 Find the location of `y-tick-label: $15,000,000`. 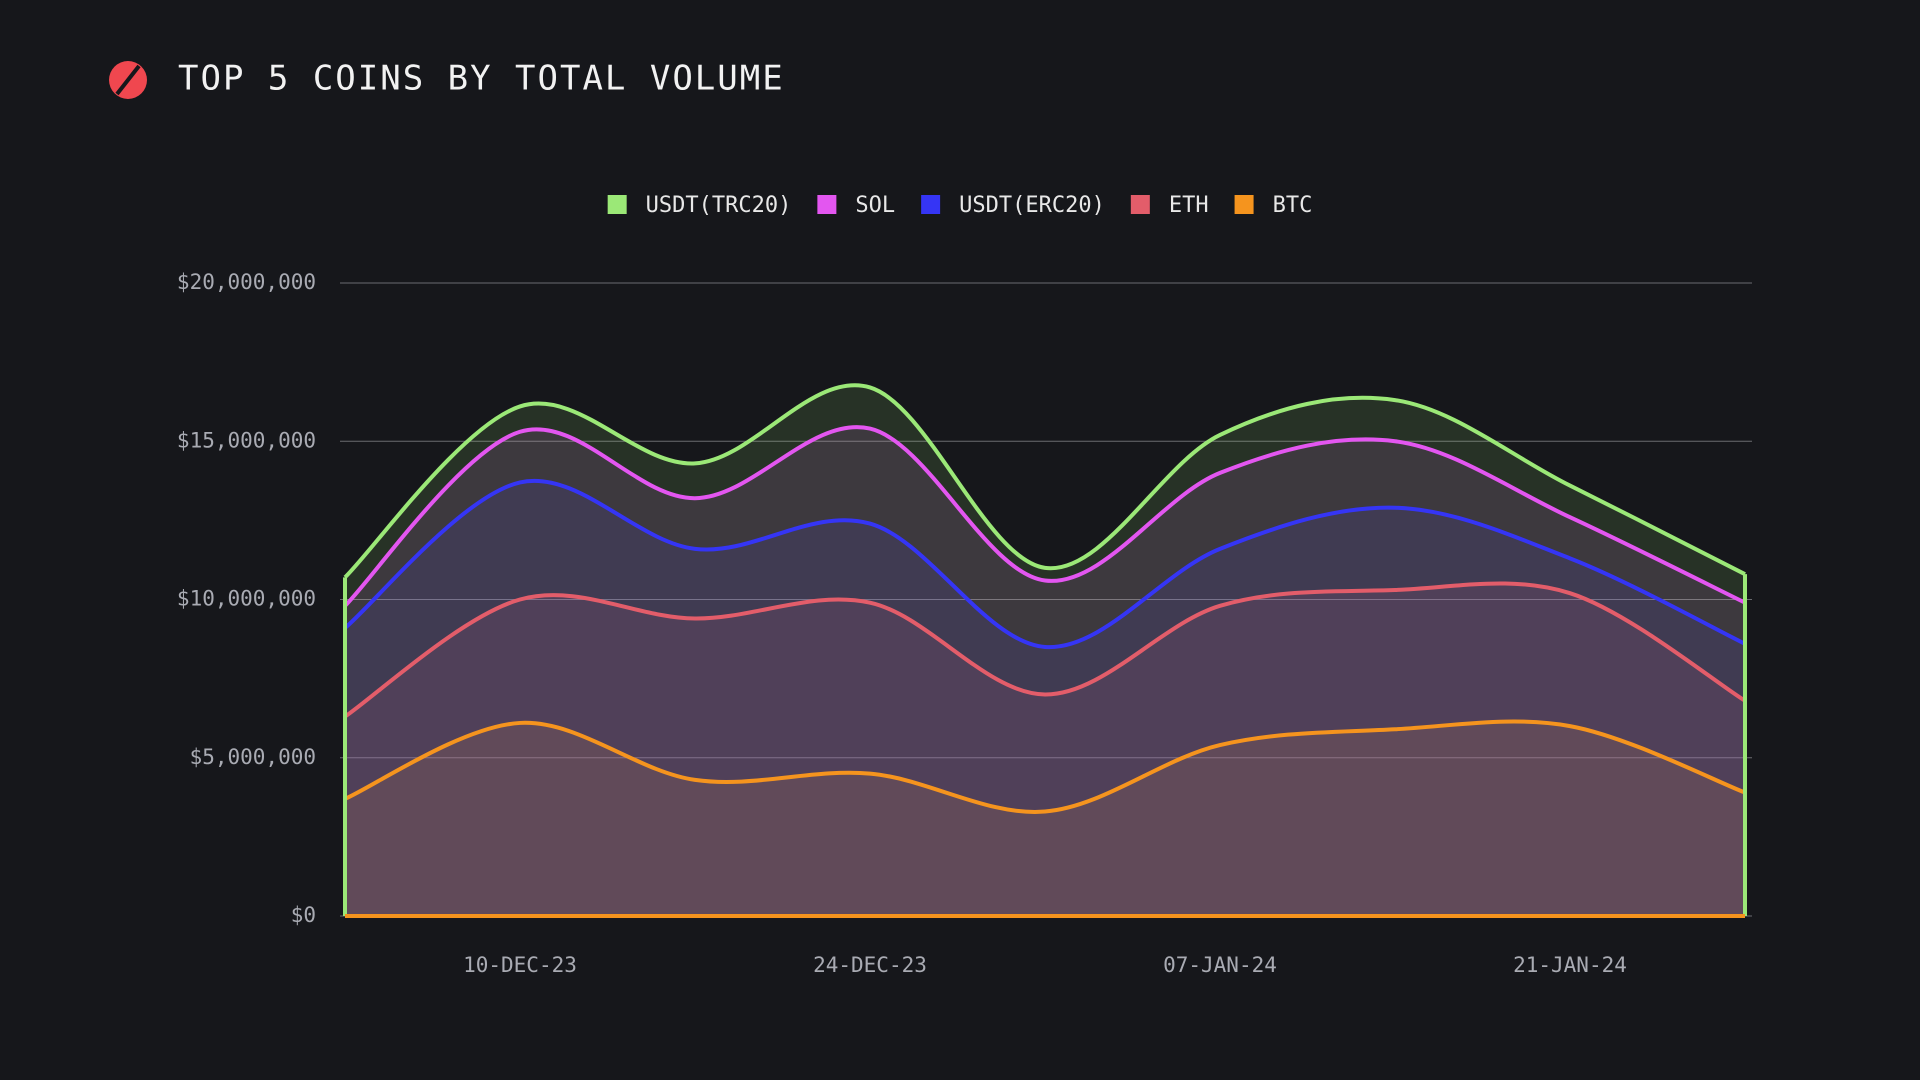

y-tick-label: $15,000,000 is located at coordinates (246, 440).